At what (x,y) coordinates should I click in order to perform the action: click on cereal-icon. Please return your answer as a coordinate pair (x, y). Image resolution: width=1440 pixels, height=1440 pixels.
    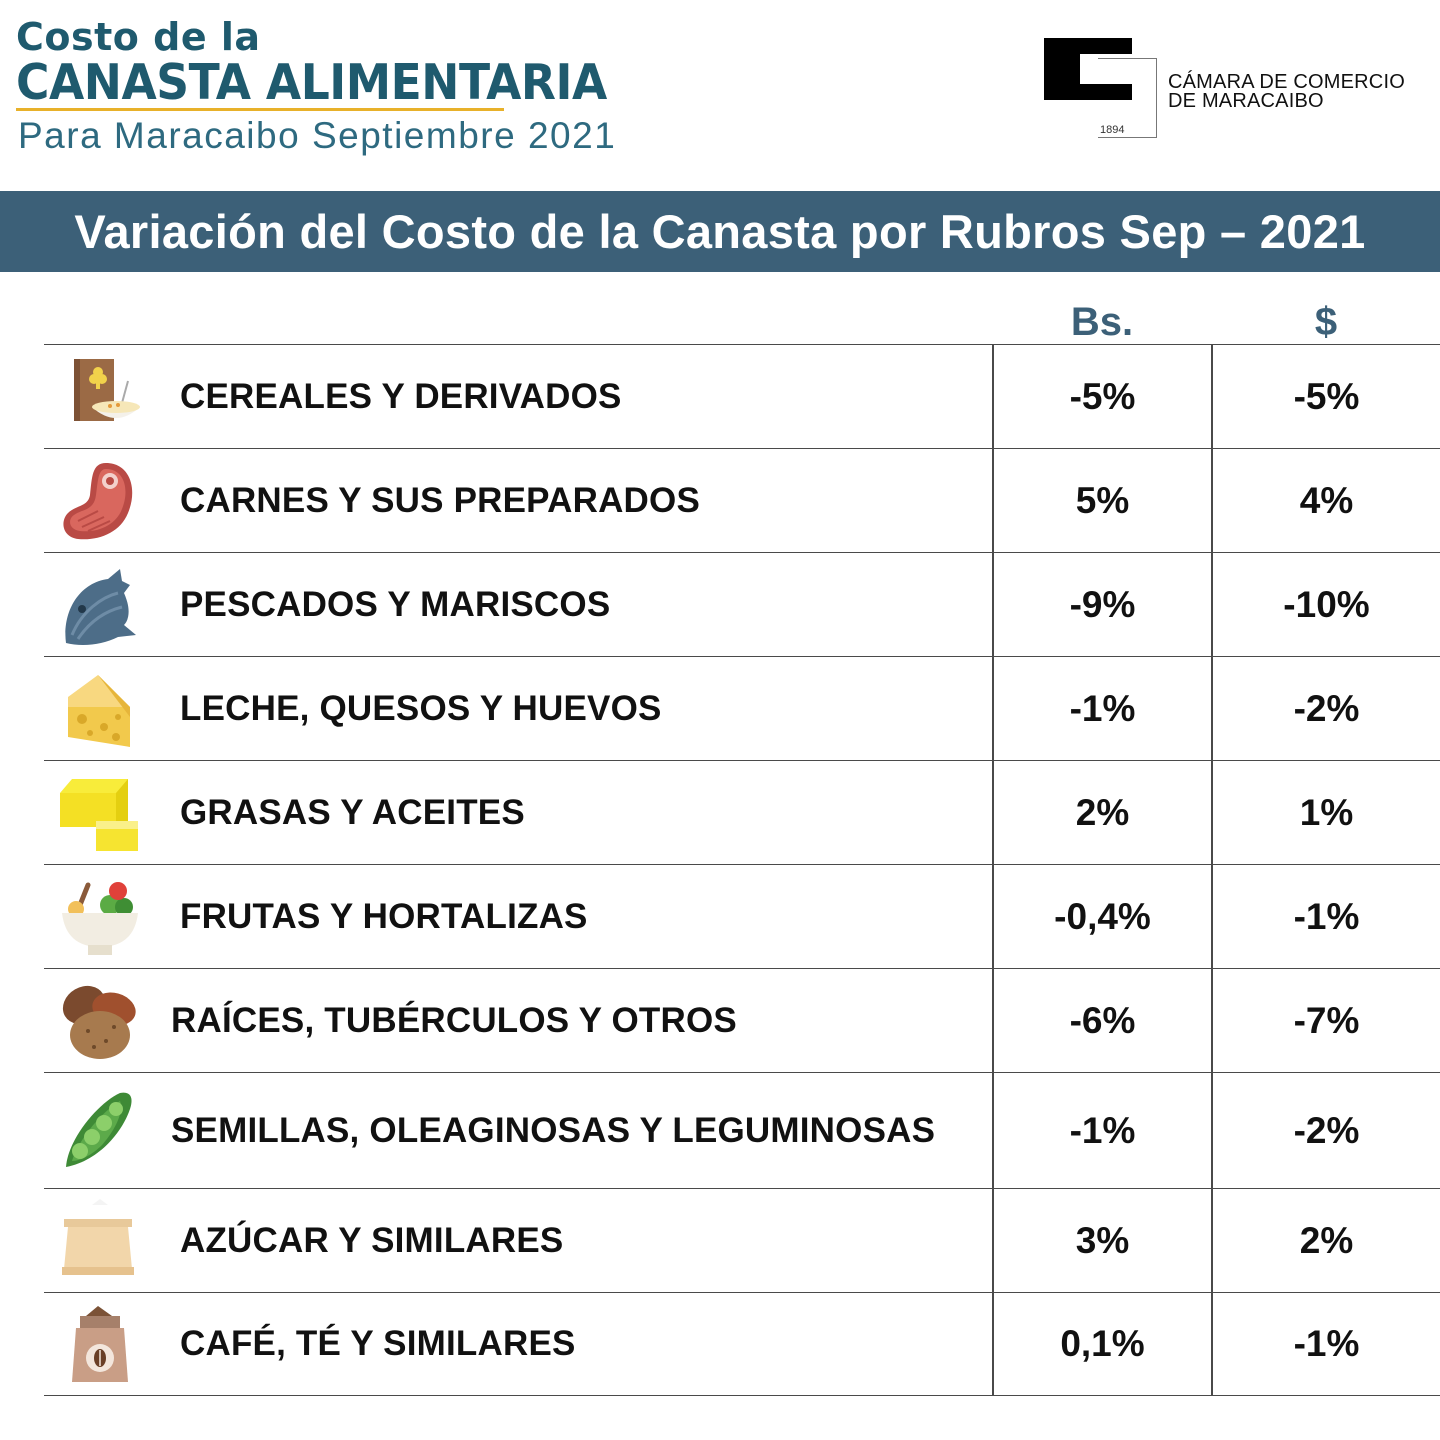
    Looking at the image, I should click on (100, 397).